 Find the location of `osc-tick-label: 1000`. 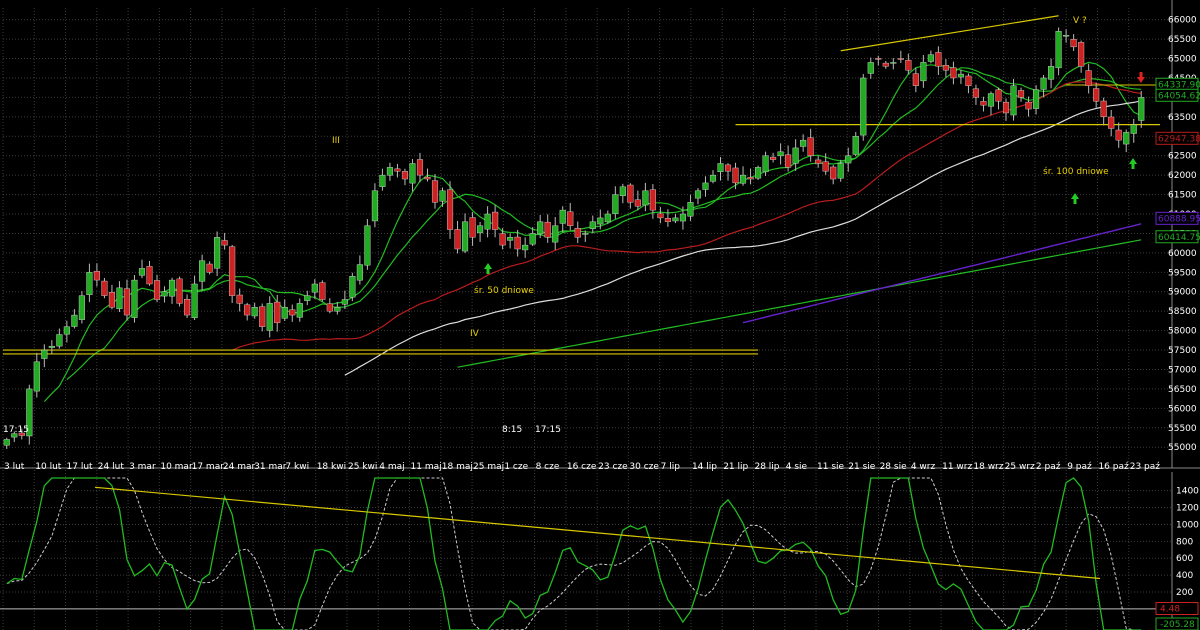

osc-tick-label: 1000 is located at coordinates (1187, 525).